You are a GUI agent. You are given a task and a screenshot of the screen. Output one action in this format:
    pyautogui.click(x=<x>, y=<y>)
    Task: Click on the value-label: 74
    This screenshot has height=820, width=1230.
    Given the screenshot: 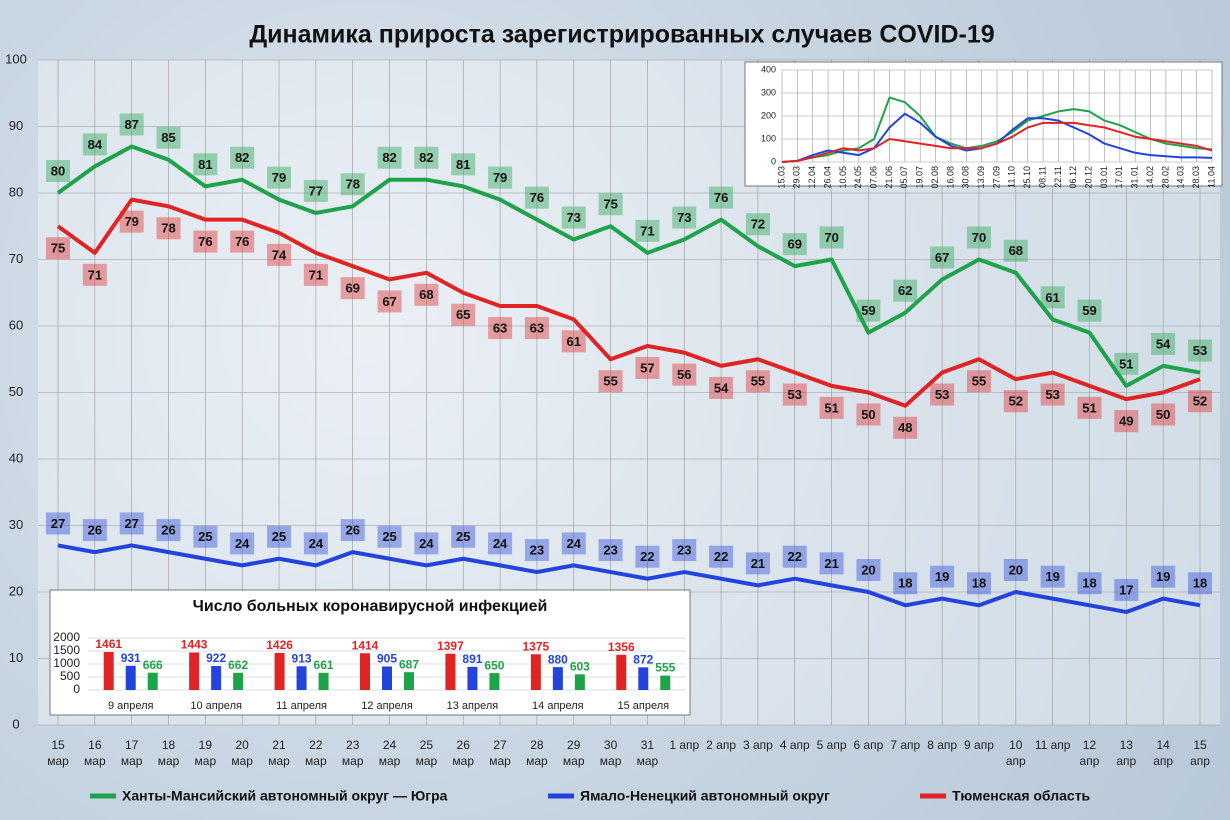 What is the action you would take?
    pyautogui.click(x=279, y=254)
    